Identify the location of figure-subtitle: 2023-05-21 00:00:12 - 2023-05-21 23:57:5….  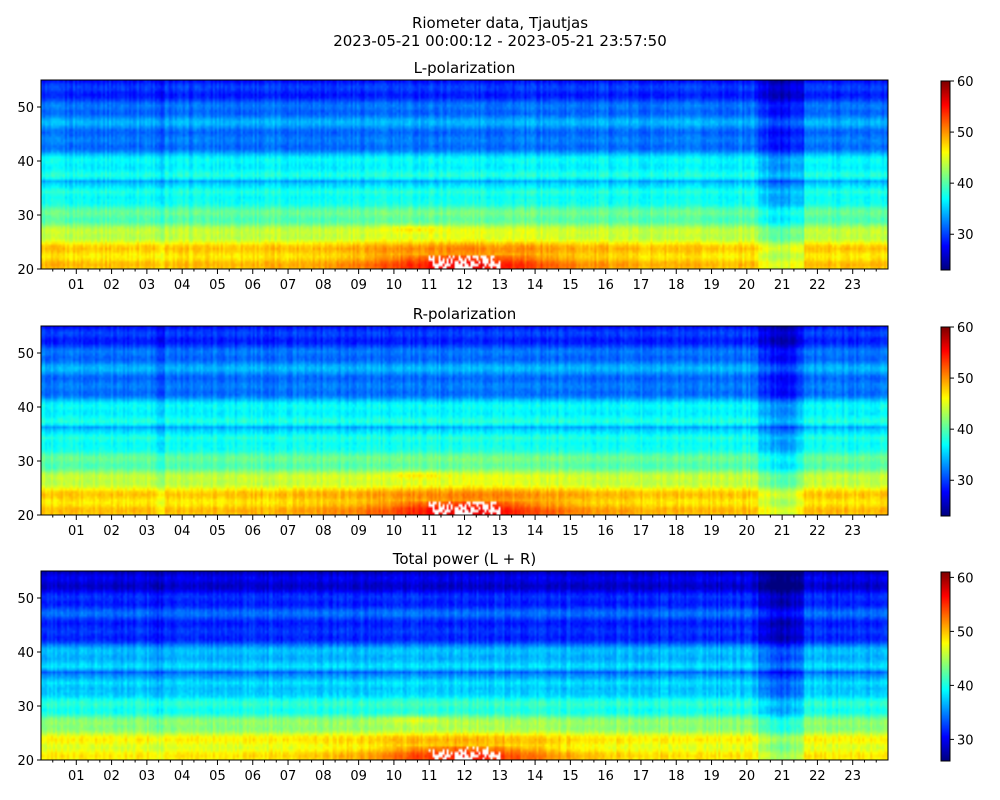
(500, 41).